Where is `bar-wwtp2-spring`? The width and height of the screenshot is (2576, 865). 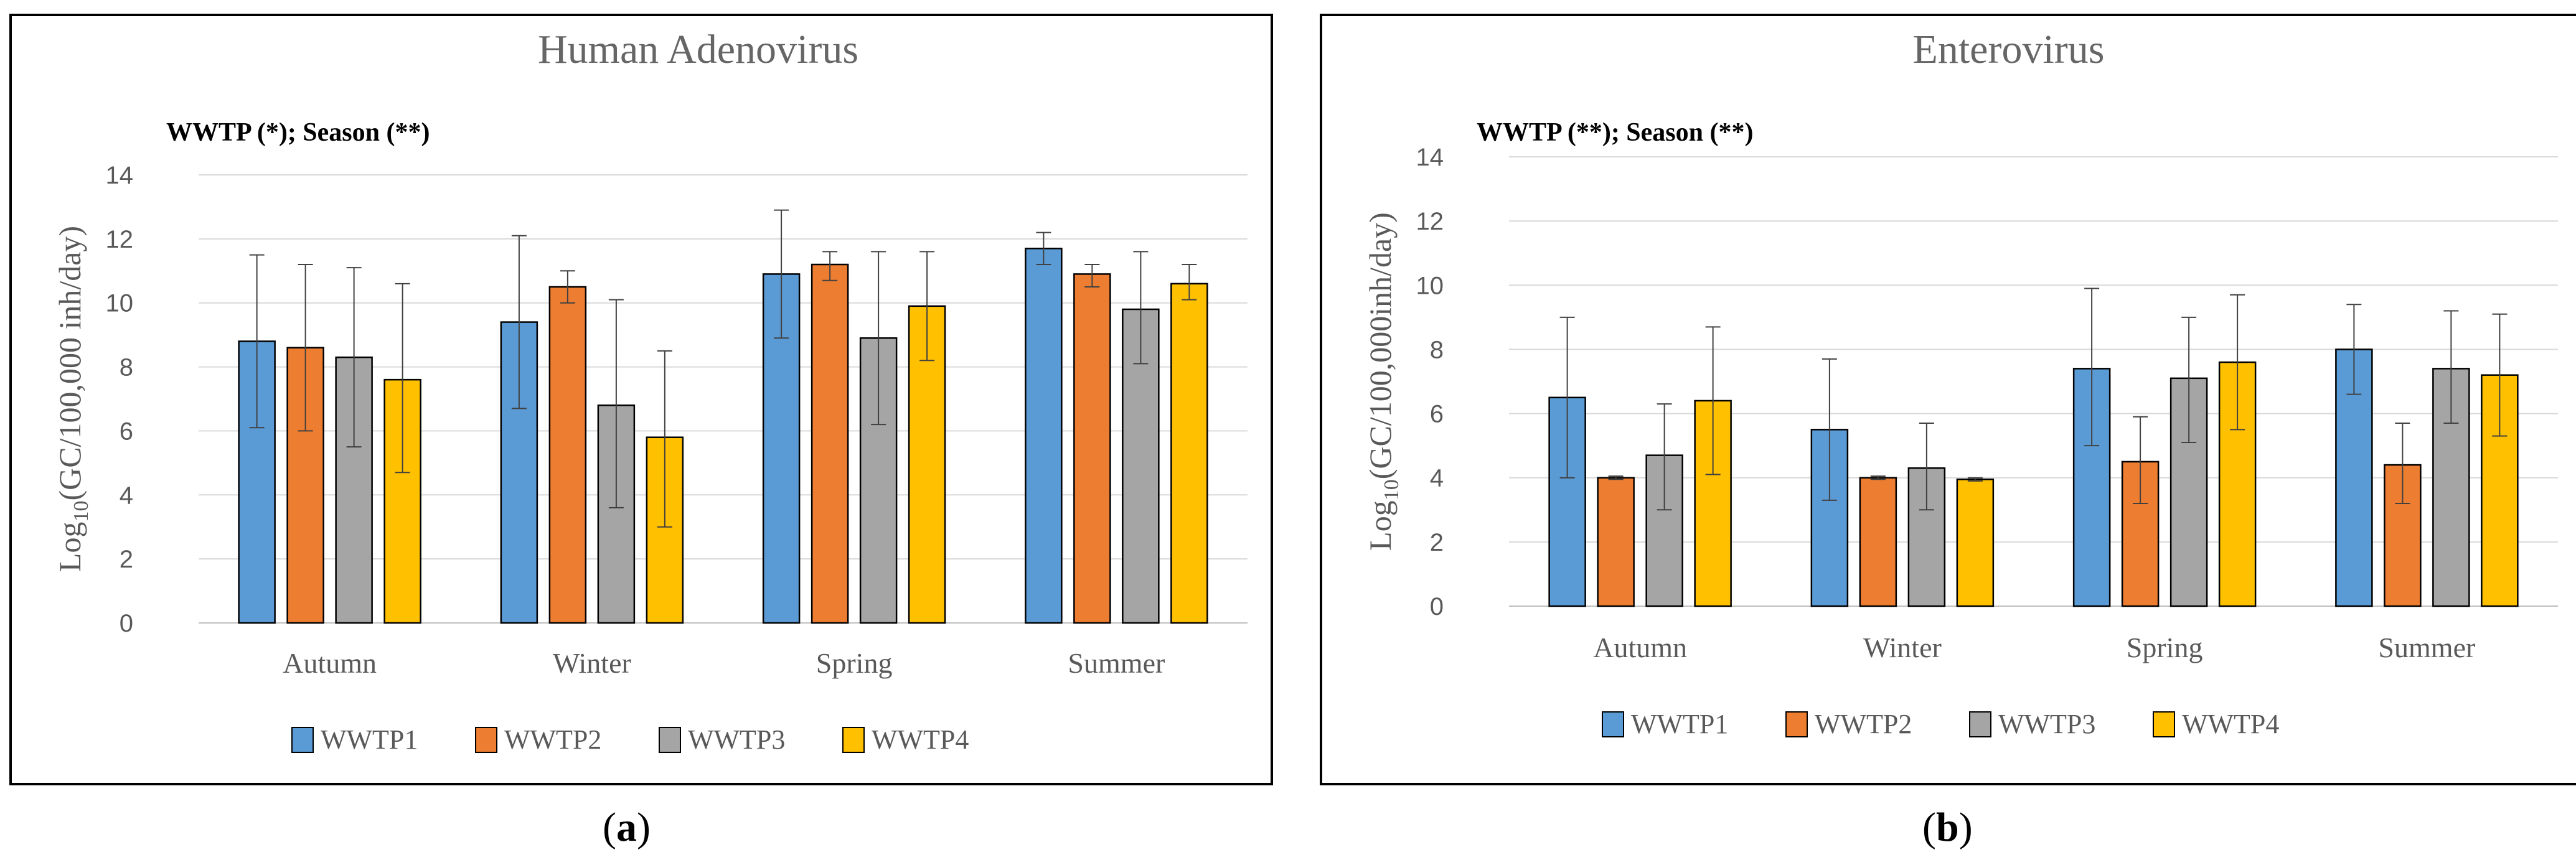 bar-wwtp2-spring is located at coordinates (830, 443).